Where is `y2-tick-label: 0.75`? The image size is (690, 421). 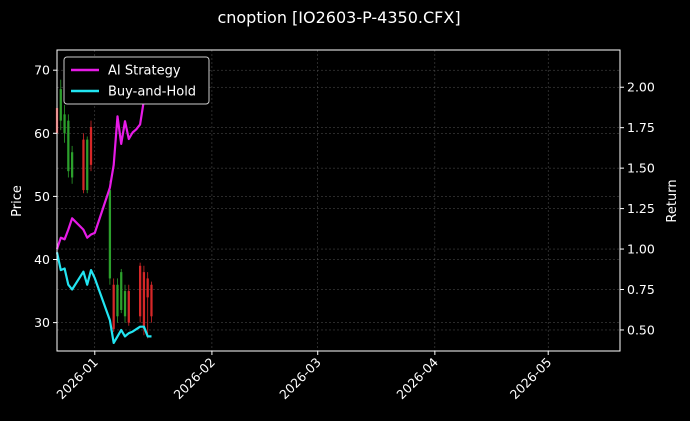
y2-tick-label: 0.75 is located at coordinates (641, 289).